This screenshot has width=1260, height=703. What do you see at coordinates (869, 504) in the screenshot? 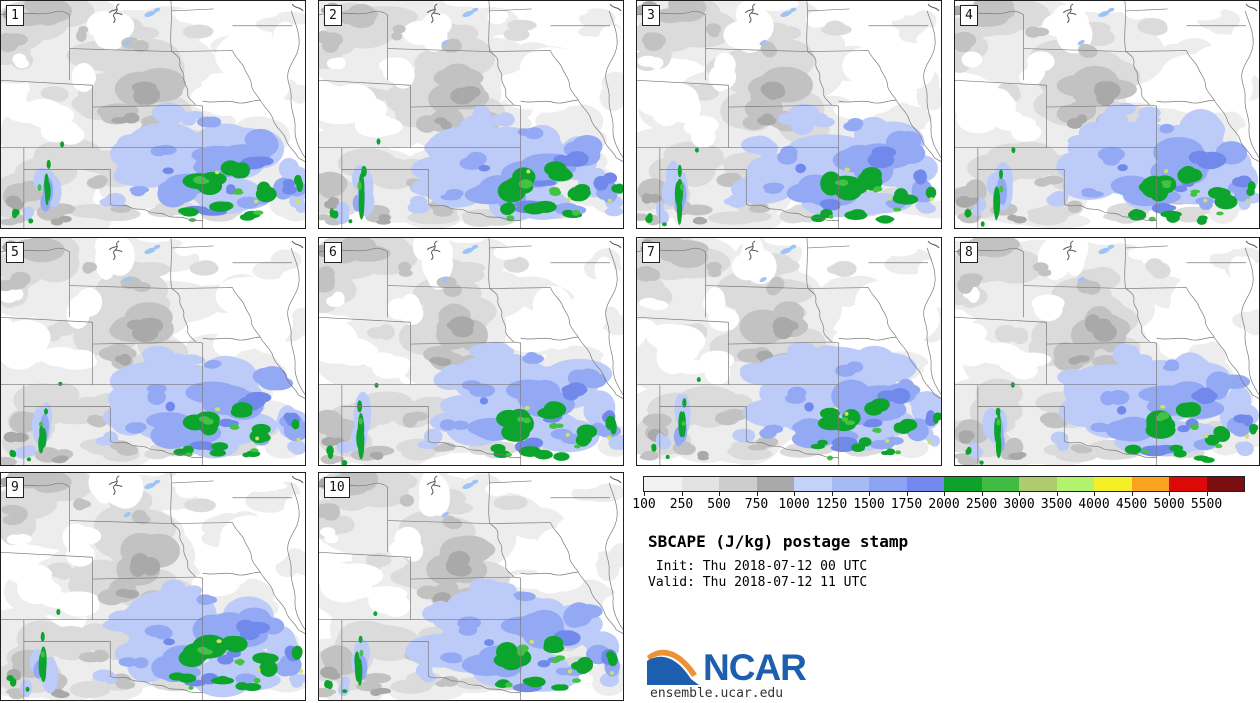
I see `colorbar-tick-label: 1500` at bounding box center [869, 504].